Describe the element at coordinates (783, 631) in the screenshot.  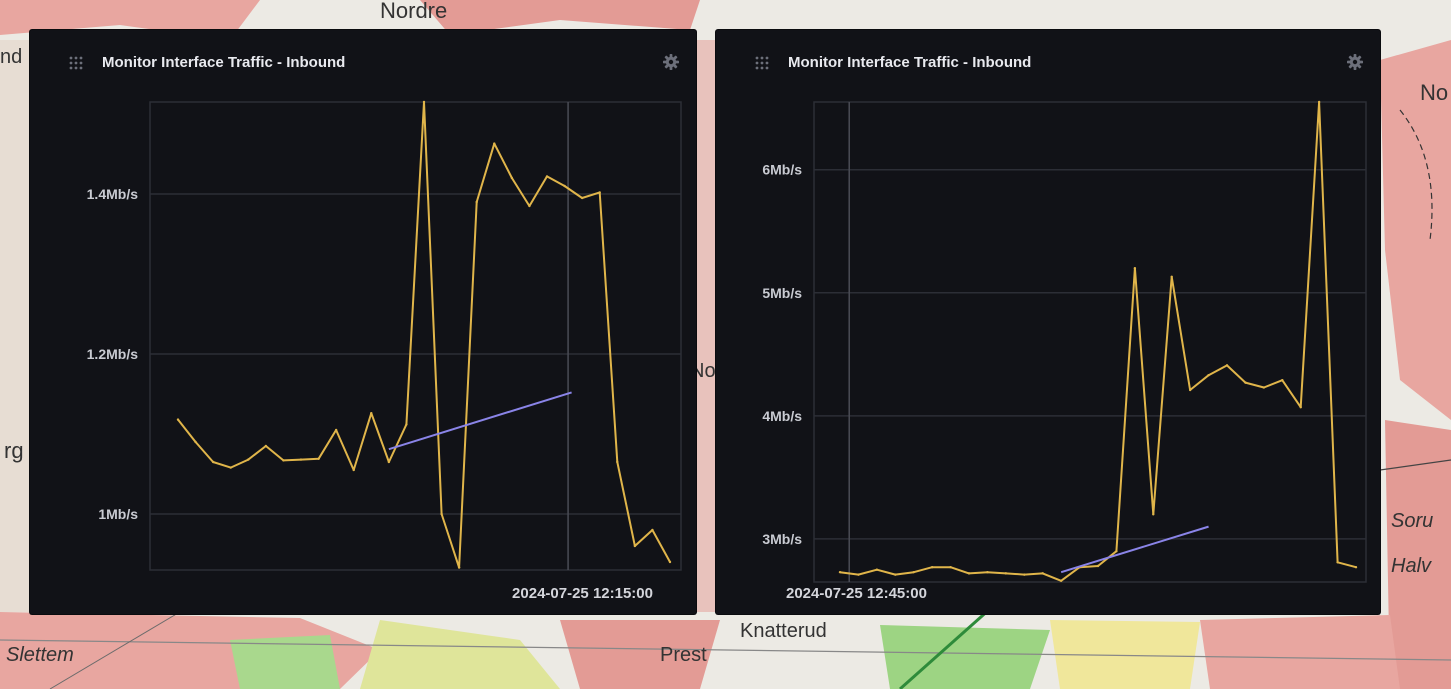
I see `map-label: Knatterud` at that location.